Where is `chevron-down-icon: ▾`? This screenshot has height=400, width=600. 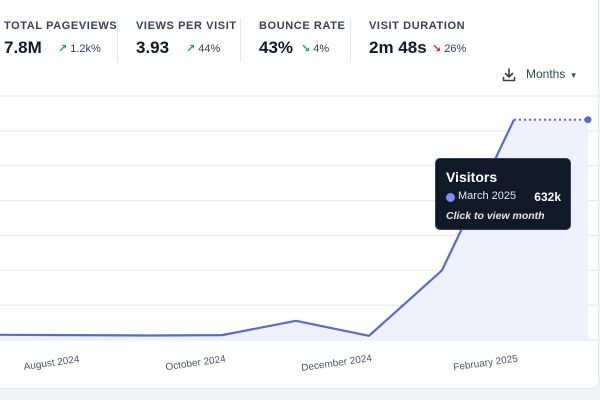 chevron-down-icon: ▾ is located at coordinates (573, 75).